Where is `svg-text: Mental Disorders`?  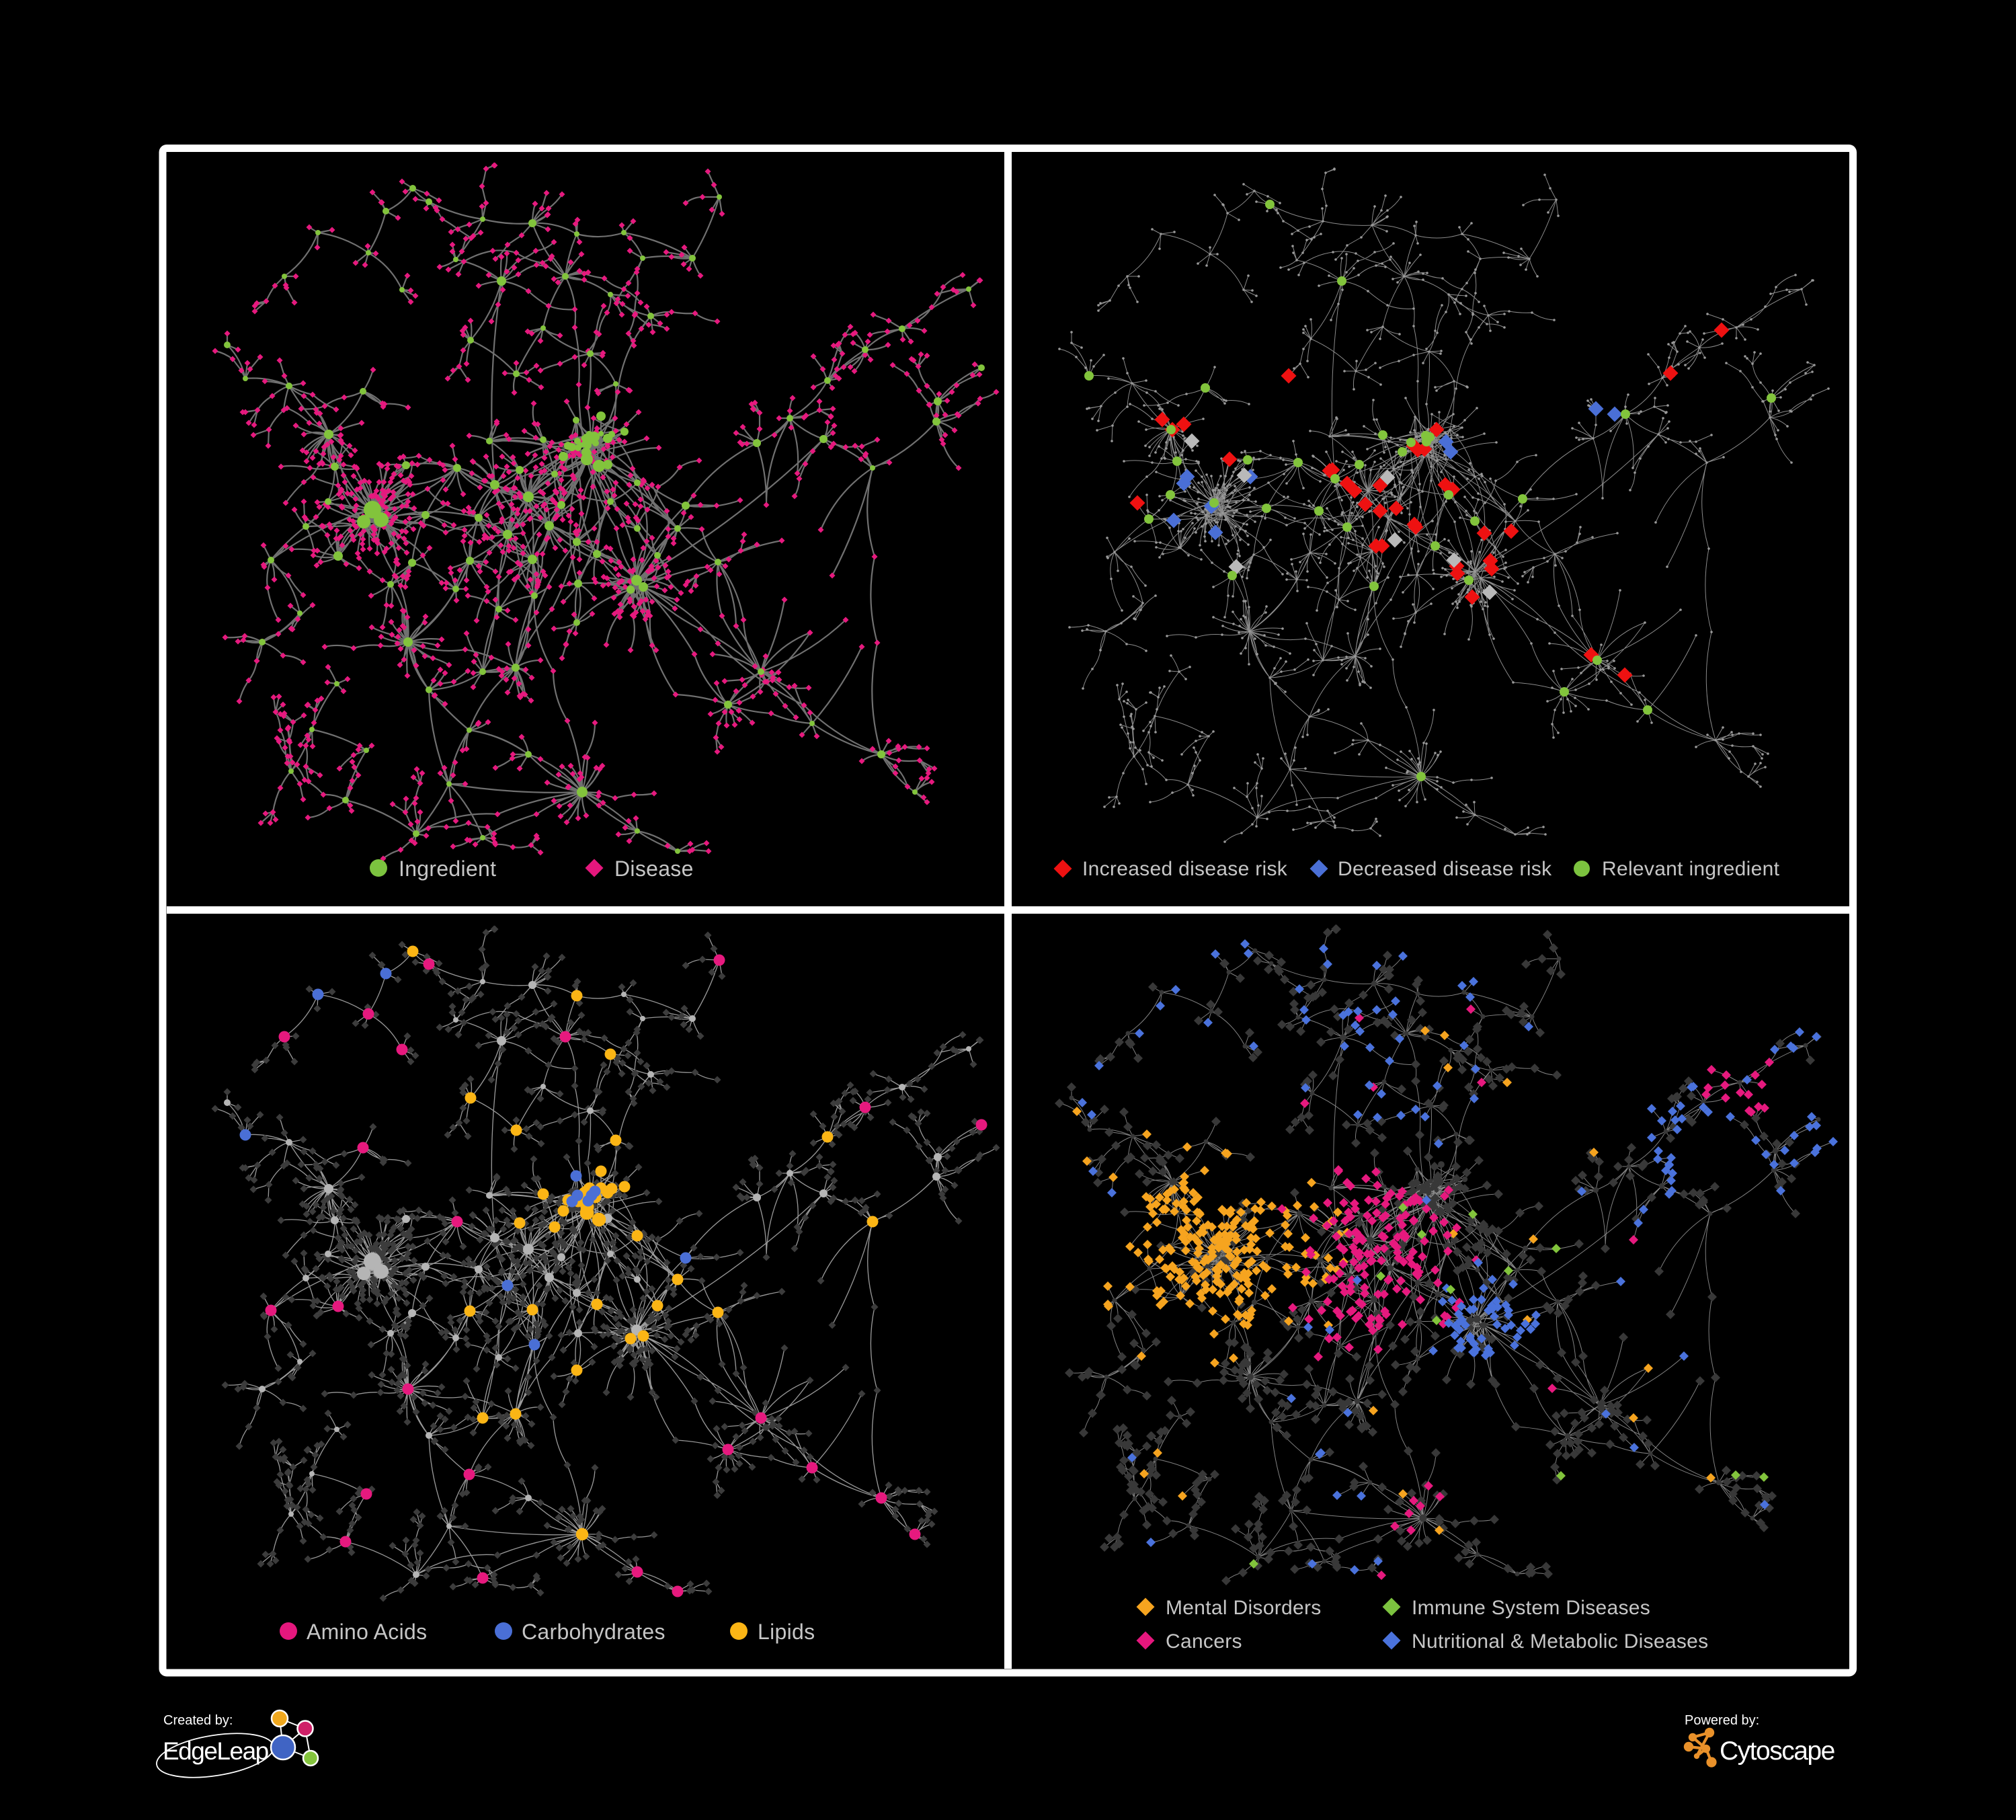
svg-text: Mental Disorders is located at coordinates (1244, 1608).